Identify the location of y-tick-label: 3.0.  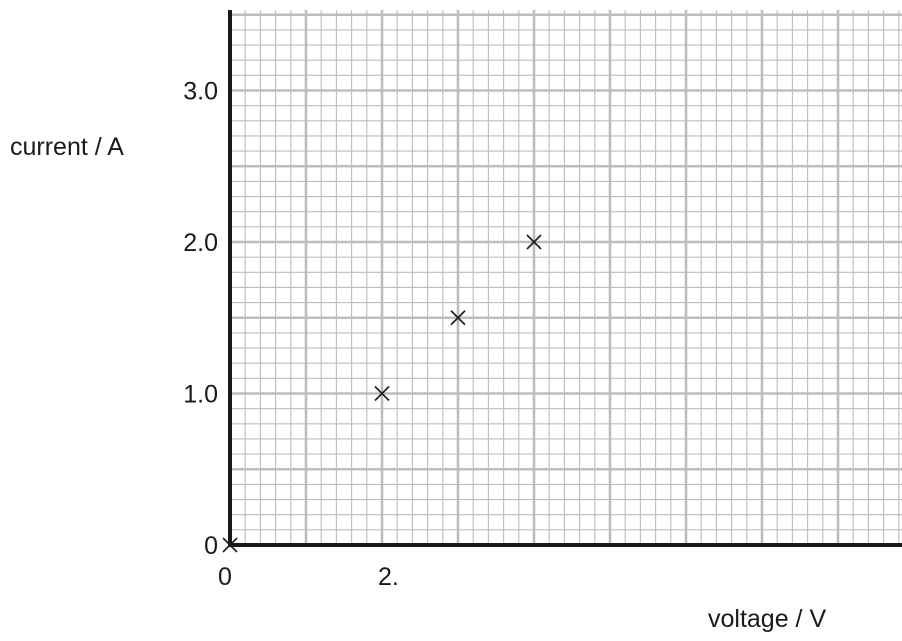
(200, 92).